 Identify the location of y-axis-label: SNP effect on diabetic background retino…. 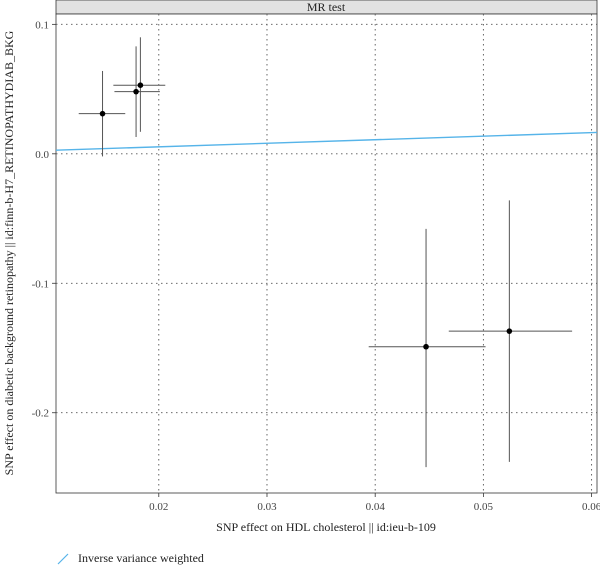
(9, 252).